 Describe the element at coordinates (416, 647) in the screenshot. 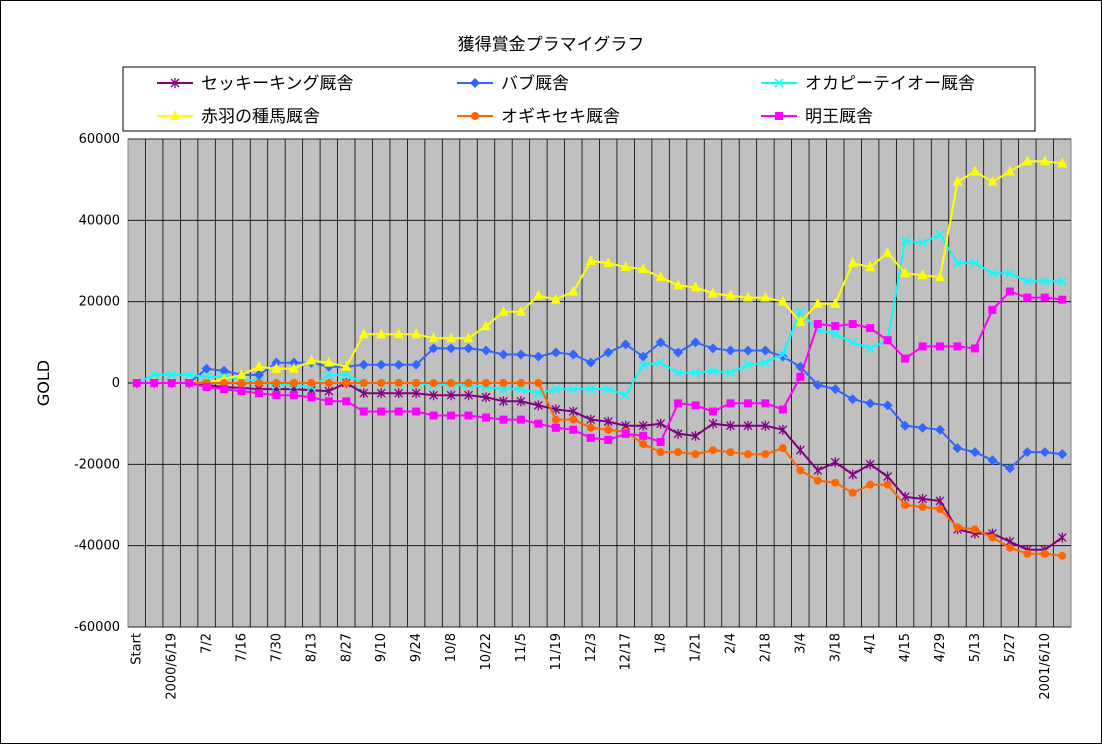

I see `x-tick-label: 9/24` at that location.